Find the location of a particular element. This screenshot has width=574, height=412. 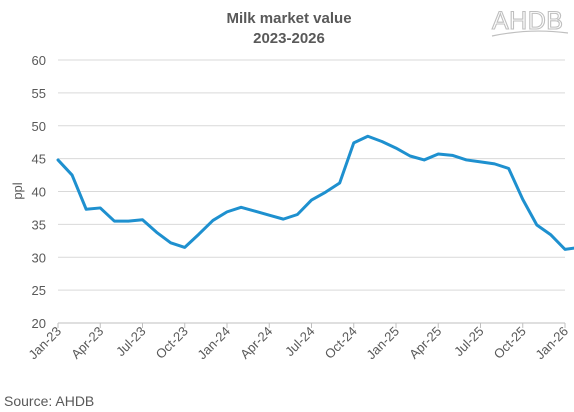

y-tick-label: 40 is located at coordinates (39, 192).